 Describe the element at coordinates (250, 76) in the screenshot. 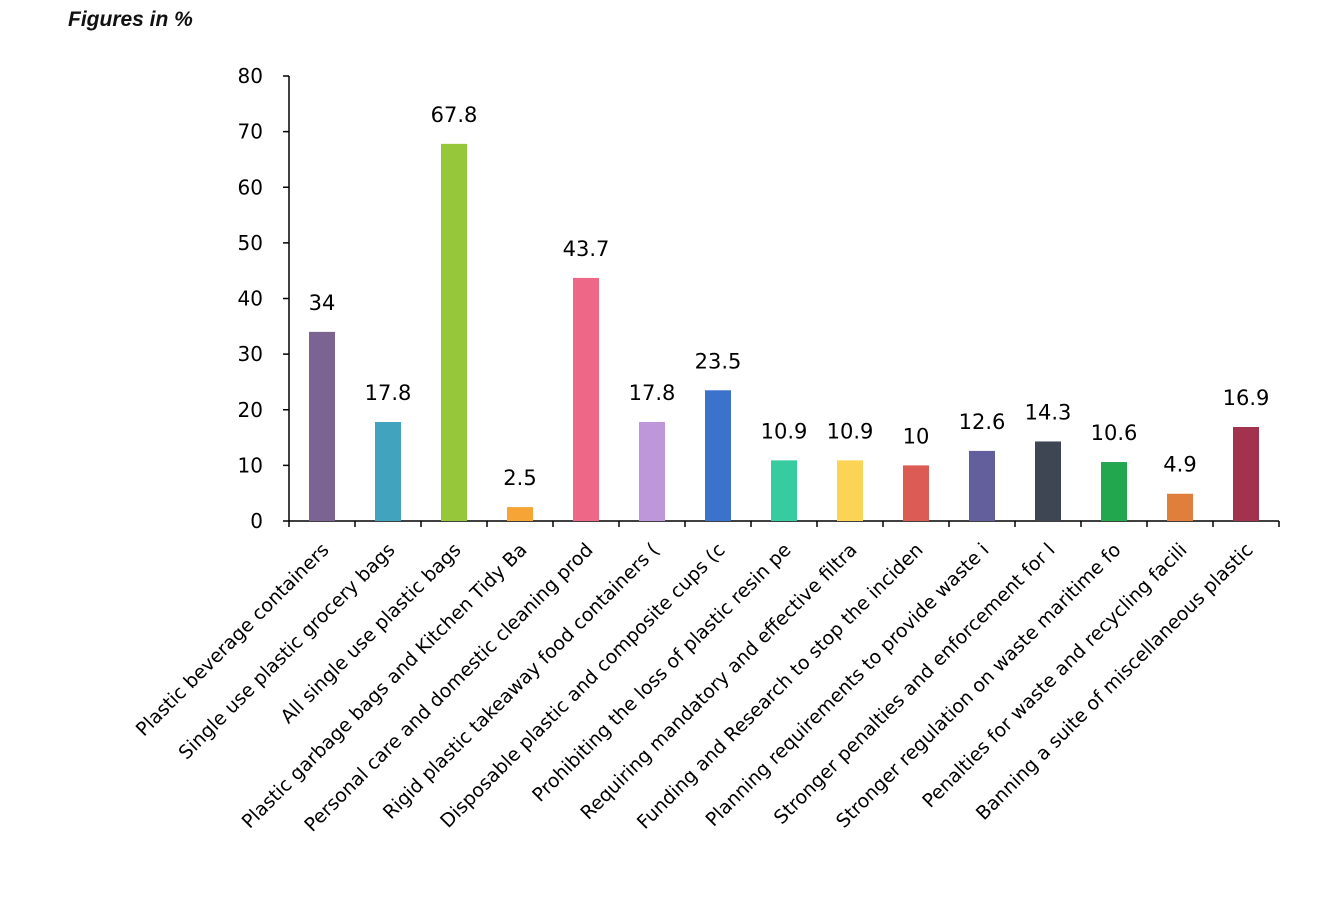

I see `y-tick-label: 80` at that location.